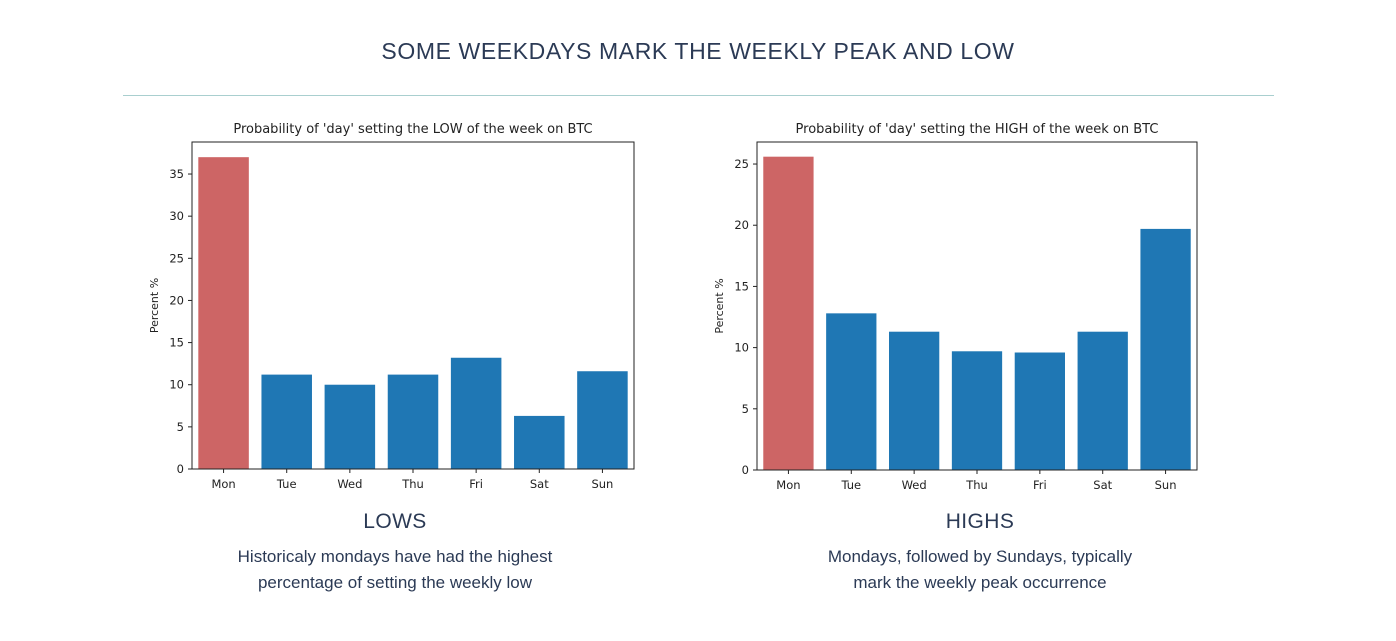 This screenshot has height=641, width=1396. I want to click on y-tick-label: 35, so click(176, 174).